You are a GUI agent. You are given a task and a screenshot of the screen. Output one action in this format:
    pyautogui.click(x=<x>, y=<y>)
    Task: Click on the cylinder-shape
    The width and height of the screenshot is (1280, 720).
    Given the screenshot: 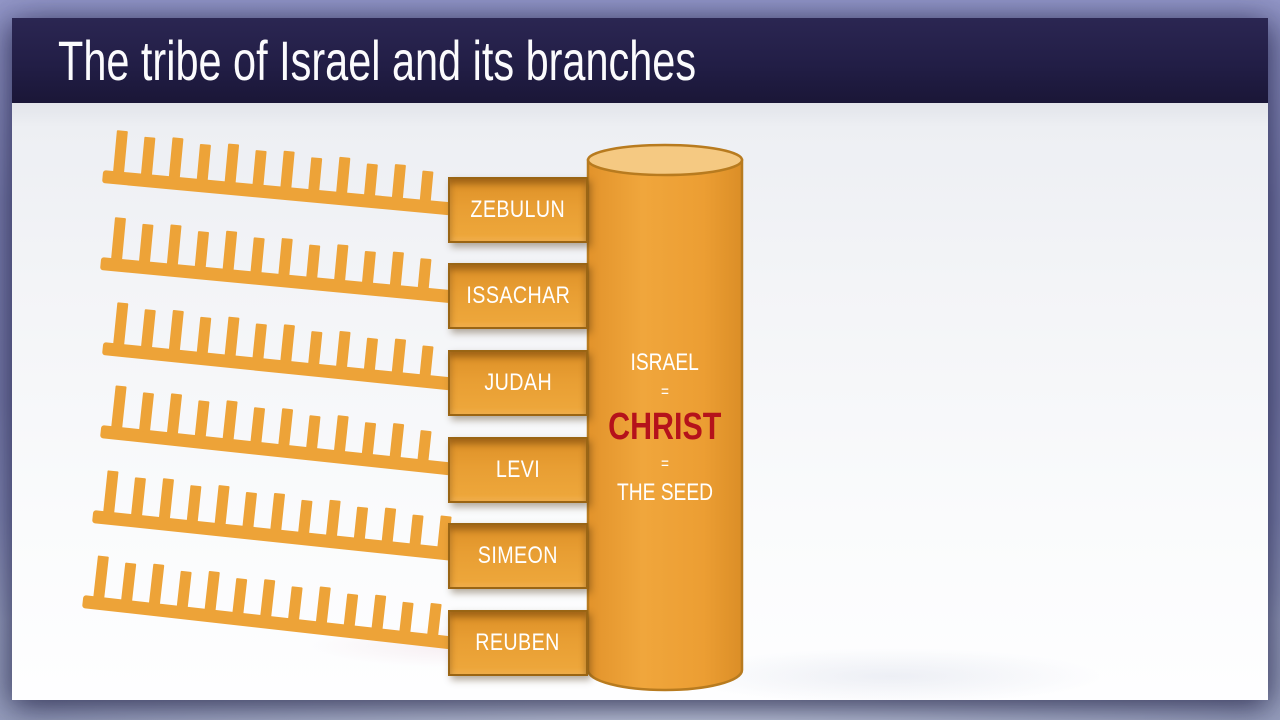 What is the action you would take?
    pyautogui.click(x=665, y=417)
    